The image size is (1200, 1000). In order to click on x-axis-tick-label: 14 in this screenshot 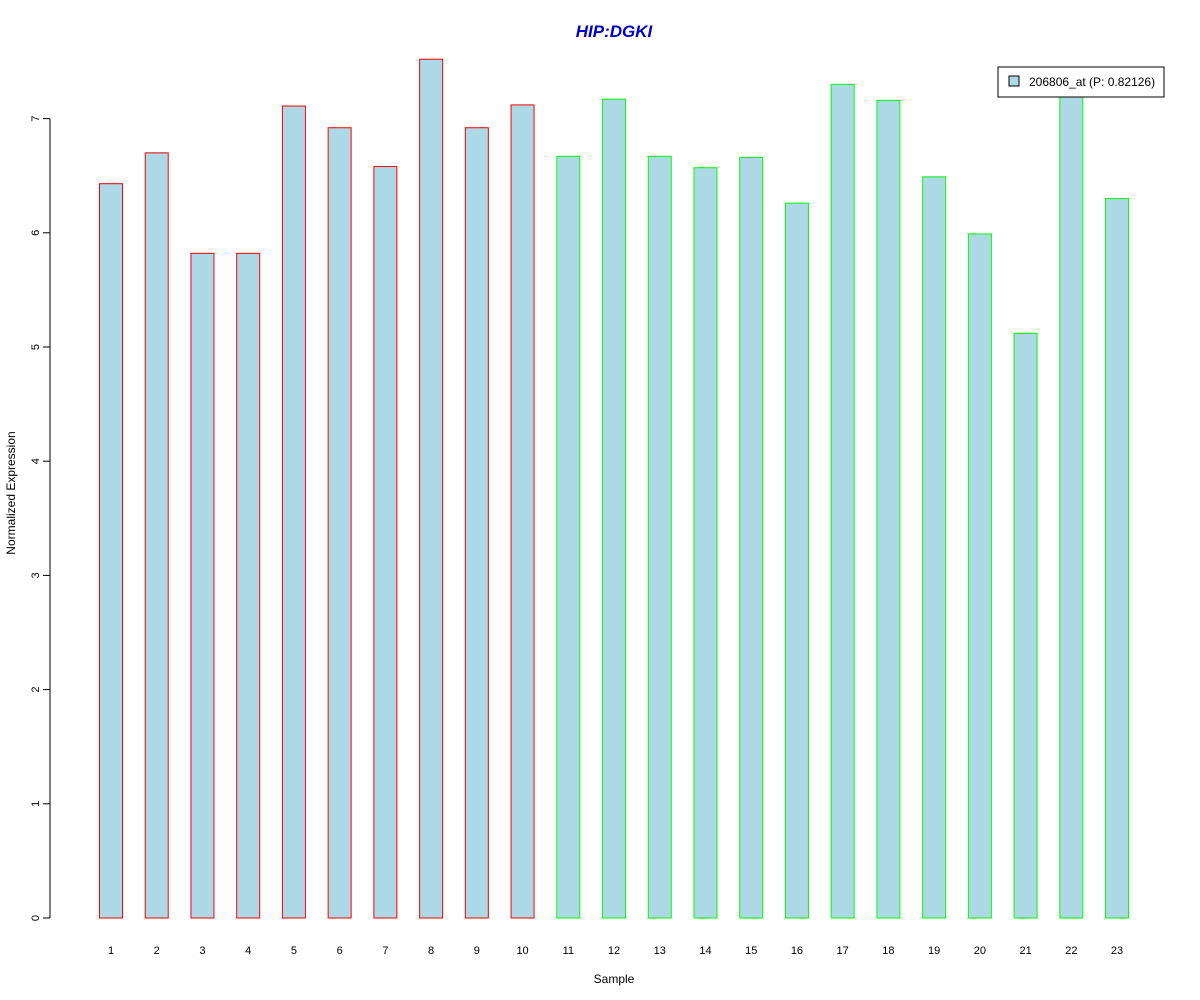, I will do `click(705, 951)`.